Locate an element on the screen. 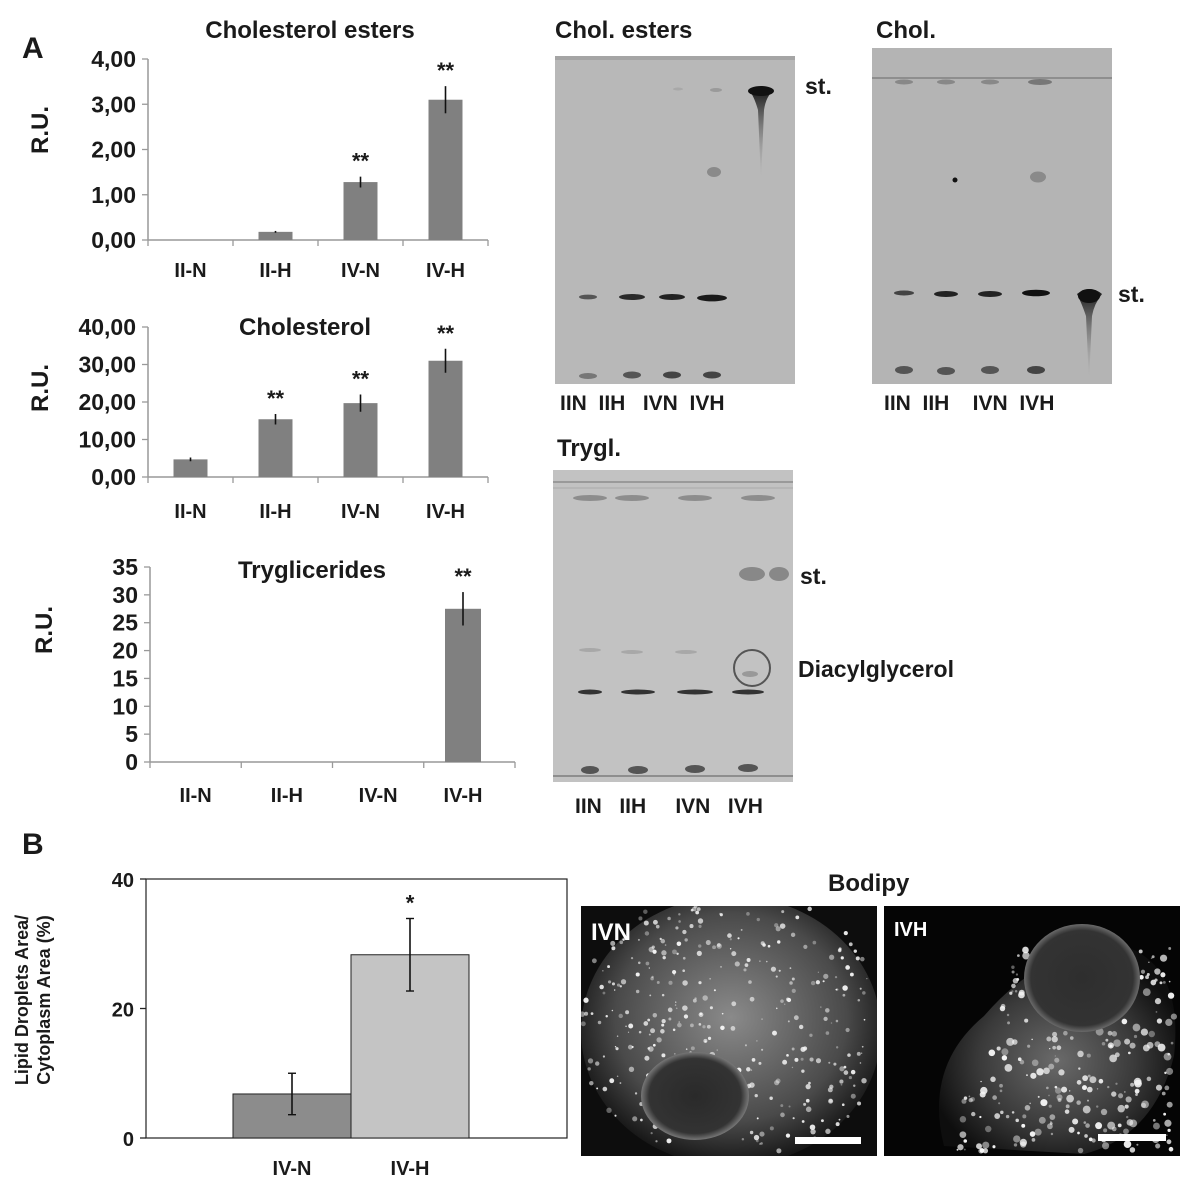 This screenshot has height=1191, width=1200. tlc-trygl-lanes: IIN IIH IVN IVH is located at coordinates (669, 806).